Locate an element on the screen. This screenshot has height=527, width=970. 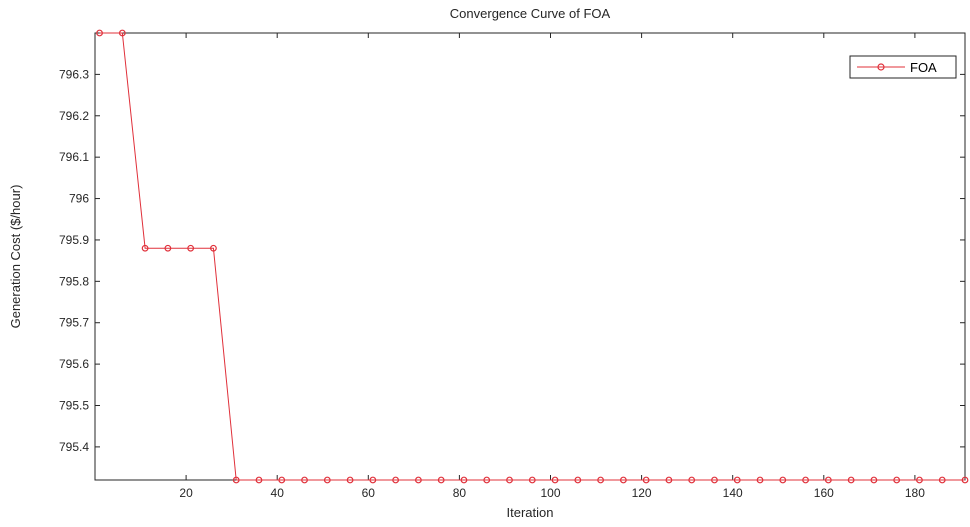
x-tick-label: 100 is located at coordinates (550, 493).